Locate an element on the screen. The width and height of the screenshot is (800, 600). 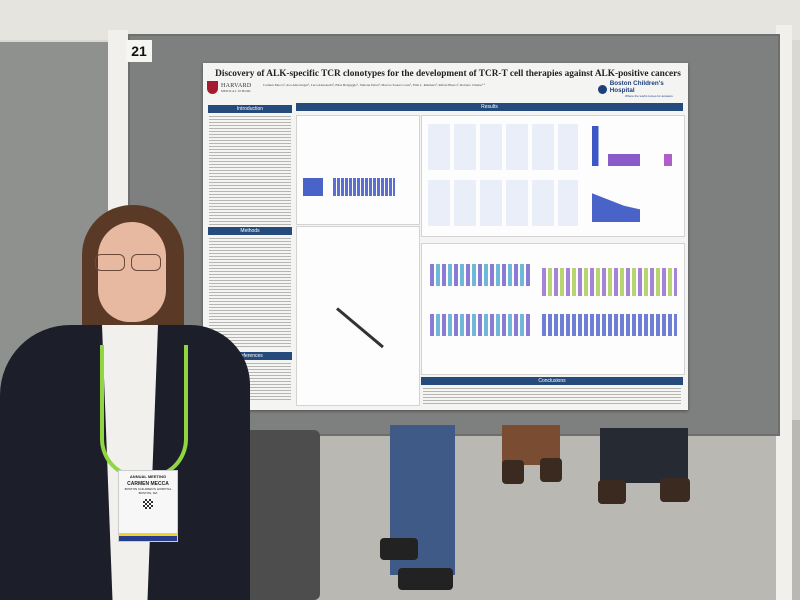
figure-3-scatter is located at coordinates (360, 328).